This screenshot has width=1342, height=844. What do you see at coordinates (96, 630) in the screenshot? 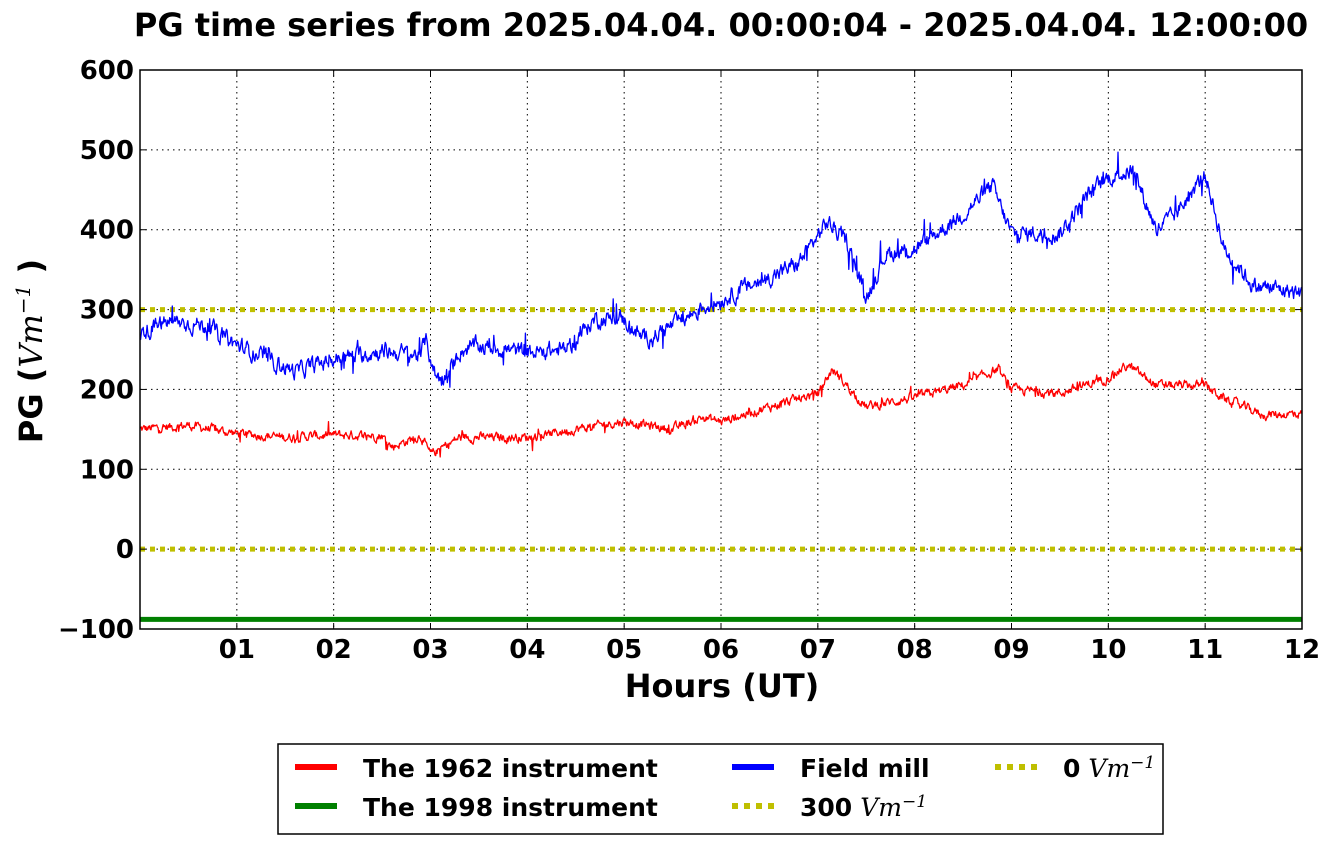
I see `y-tick-label: −100` at bounding box center [96, 630].